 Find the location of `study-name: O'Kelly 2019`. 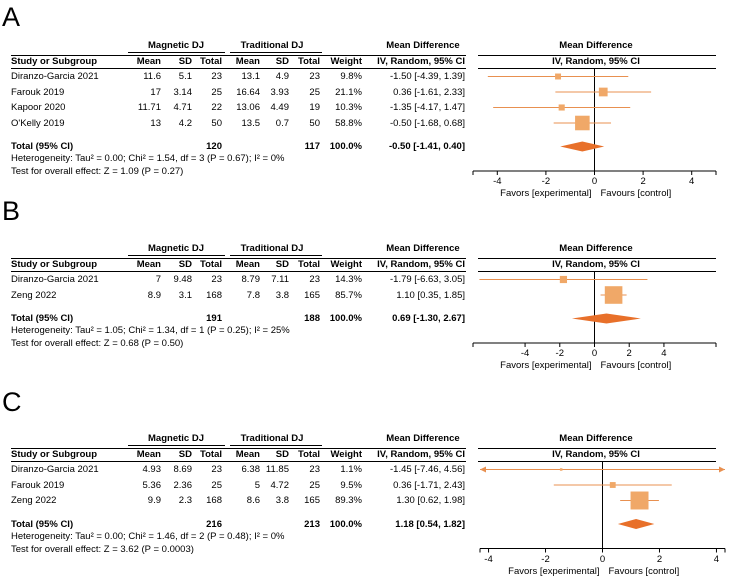

study-name: O'Kelly 2019 is located at coordinates (38, 123).